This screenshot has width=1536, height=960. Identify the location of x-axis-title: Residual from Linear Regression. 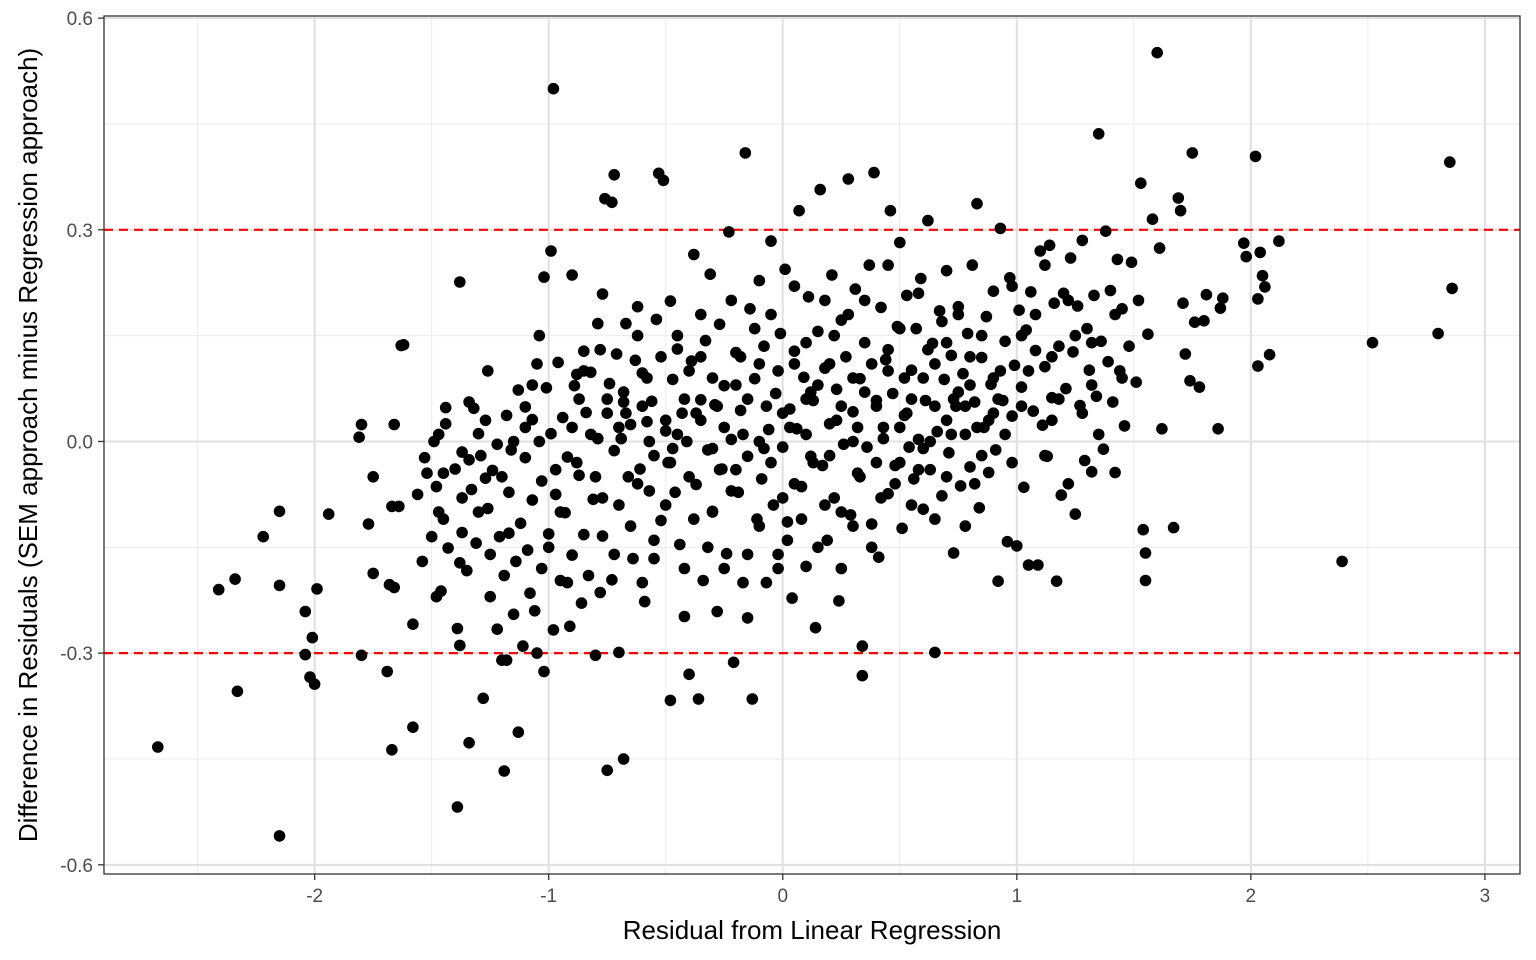
(812, 930).